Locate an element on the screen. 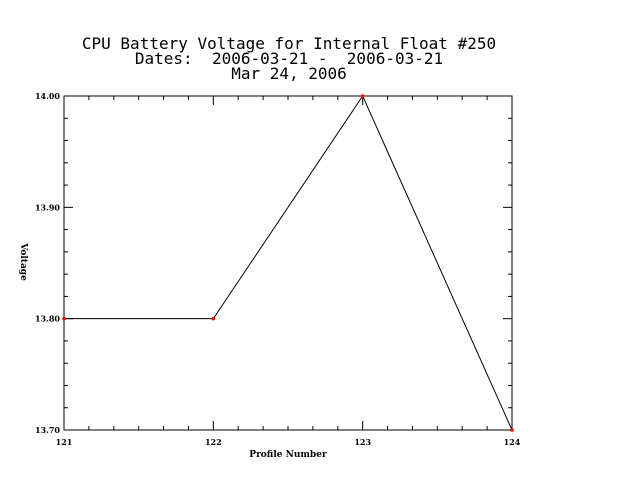 The image size is (640, 480). y-tick-label: 14.00 is located at coordinates (47, 96).